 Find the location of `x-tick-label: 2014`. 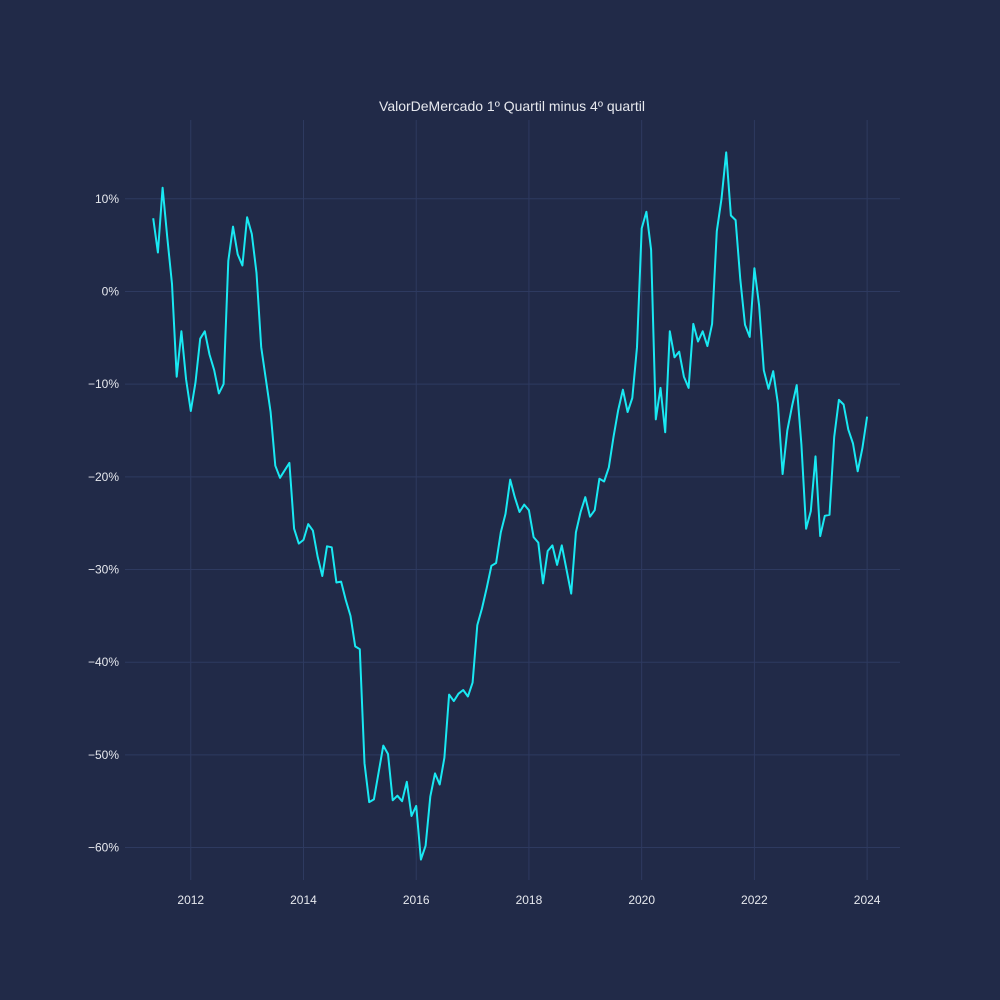

x-tick-label: 2014 is located at coordinates (303, 900).